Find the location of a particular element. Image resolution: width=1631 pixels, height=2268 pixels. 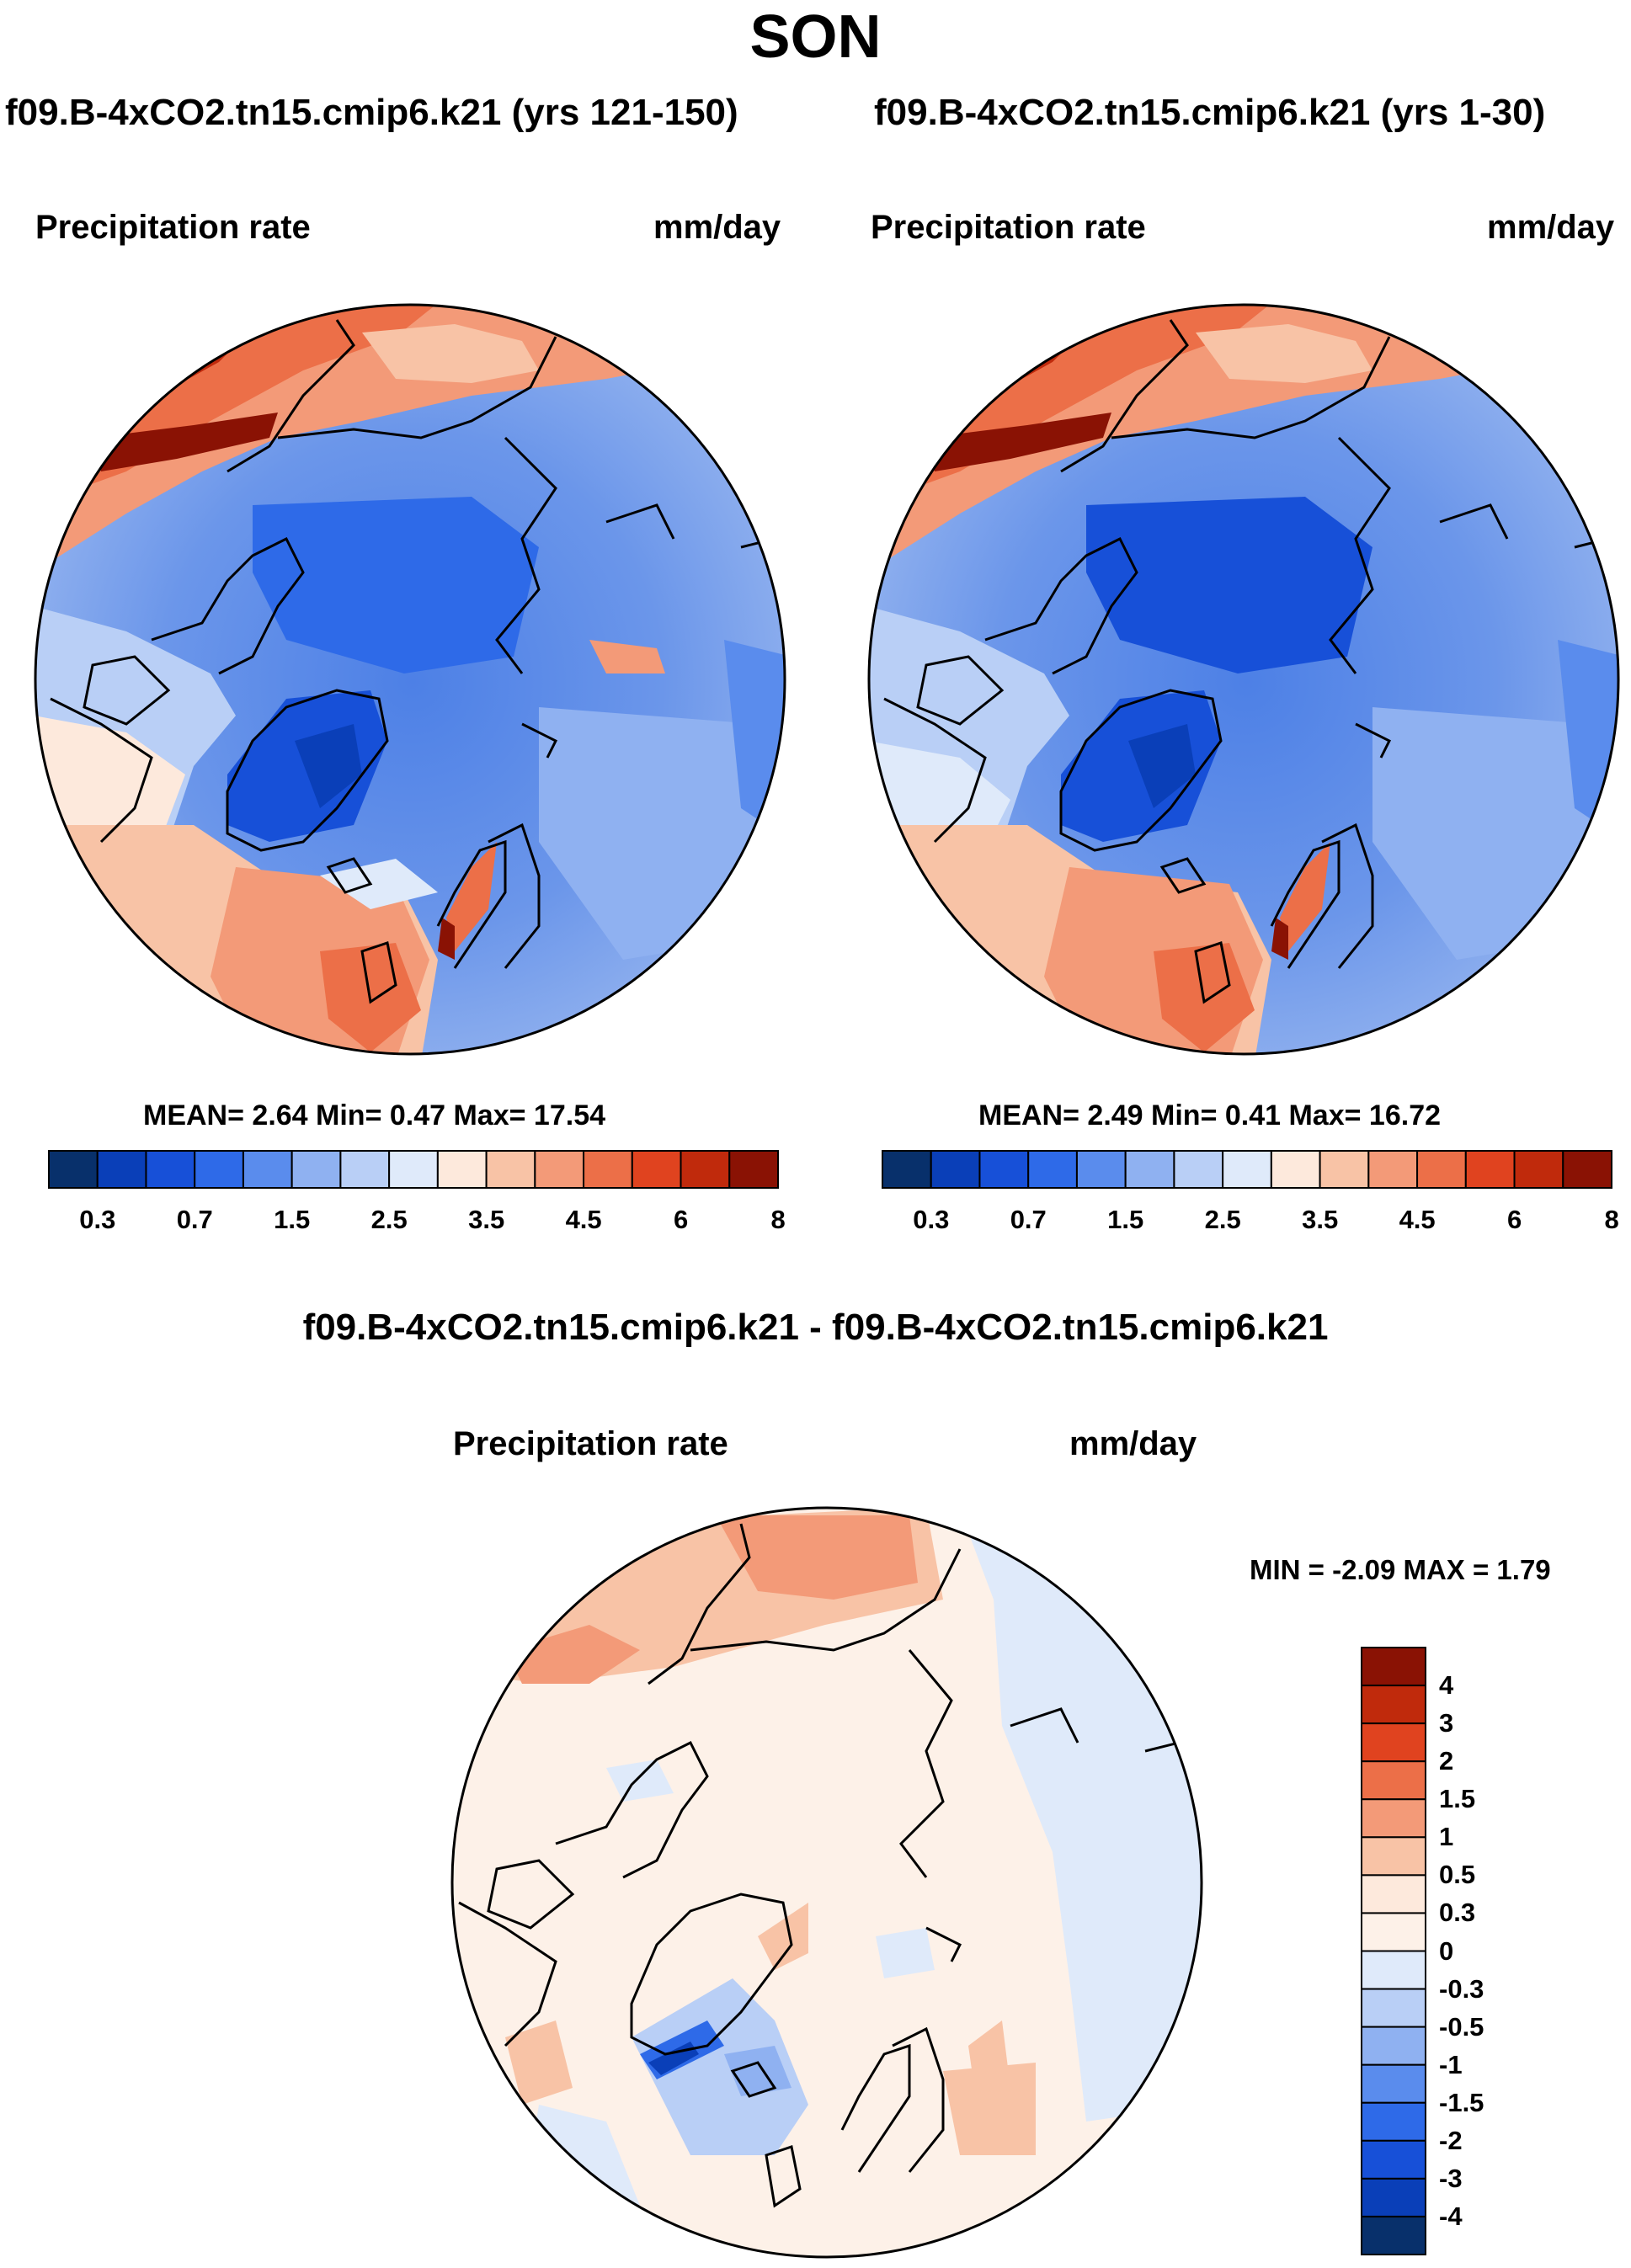

units-label-right: mm/day is located at coordinates (1551, 228).